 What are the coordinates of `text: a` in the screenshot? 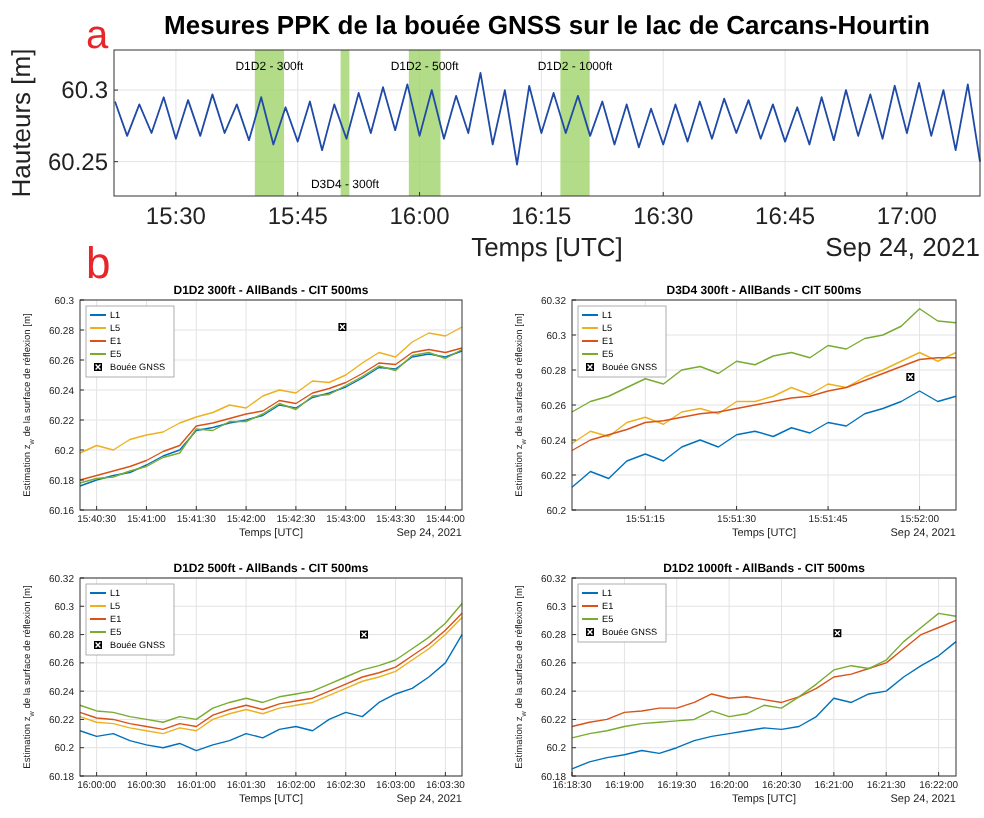 It's located at (98, 36).